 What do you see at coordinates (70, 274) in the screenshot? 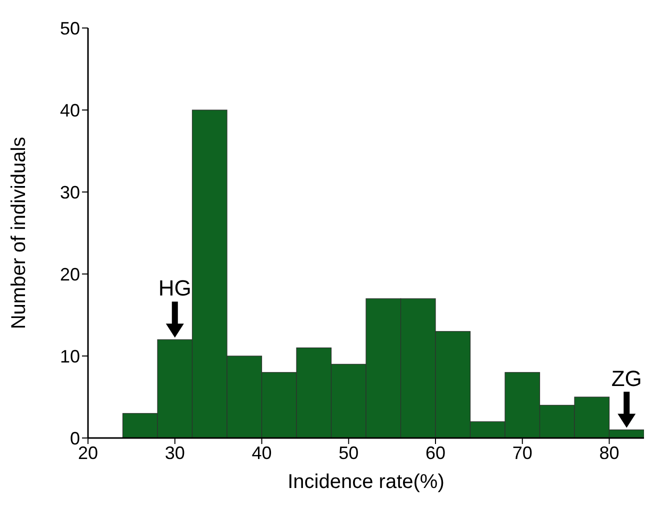
I see `y-tick-label: 20` at bounding box center [70, 274].